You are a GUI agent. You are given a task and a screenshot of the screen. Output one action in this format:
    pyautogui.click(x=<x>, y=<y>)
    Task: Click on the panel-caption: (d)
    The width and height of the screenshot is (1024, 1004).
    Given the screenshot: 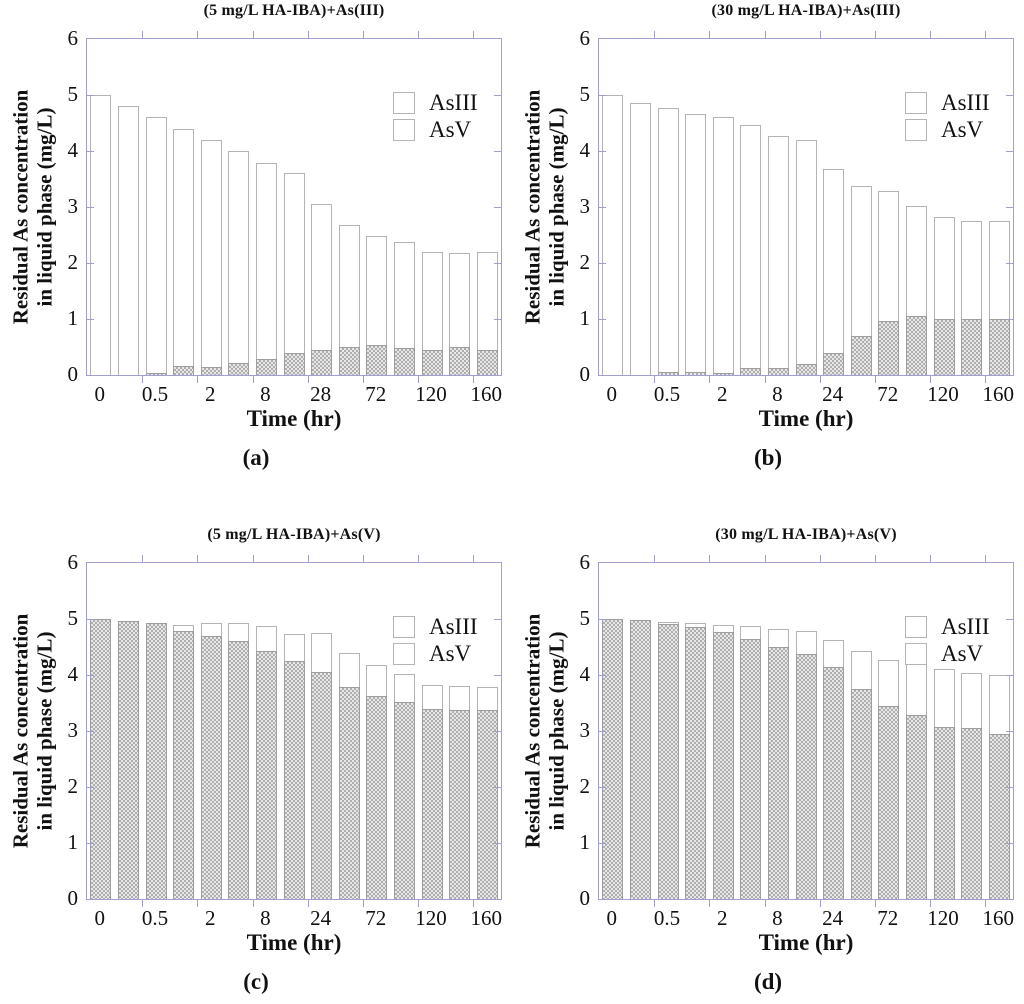 What is the action you would take?
    pyautogui.click(x=768, y=981)
    